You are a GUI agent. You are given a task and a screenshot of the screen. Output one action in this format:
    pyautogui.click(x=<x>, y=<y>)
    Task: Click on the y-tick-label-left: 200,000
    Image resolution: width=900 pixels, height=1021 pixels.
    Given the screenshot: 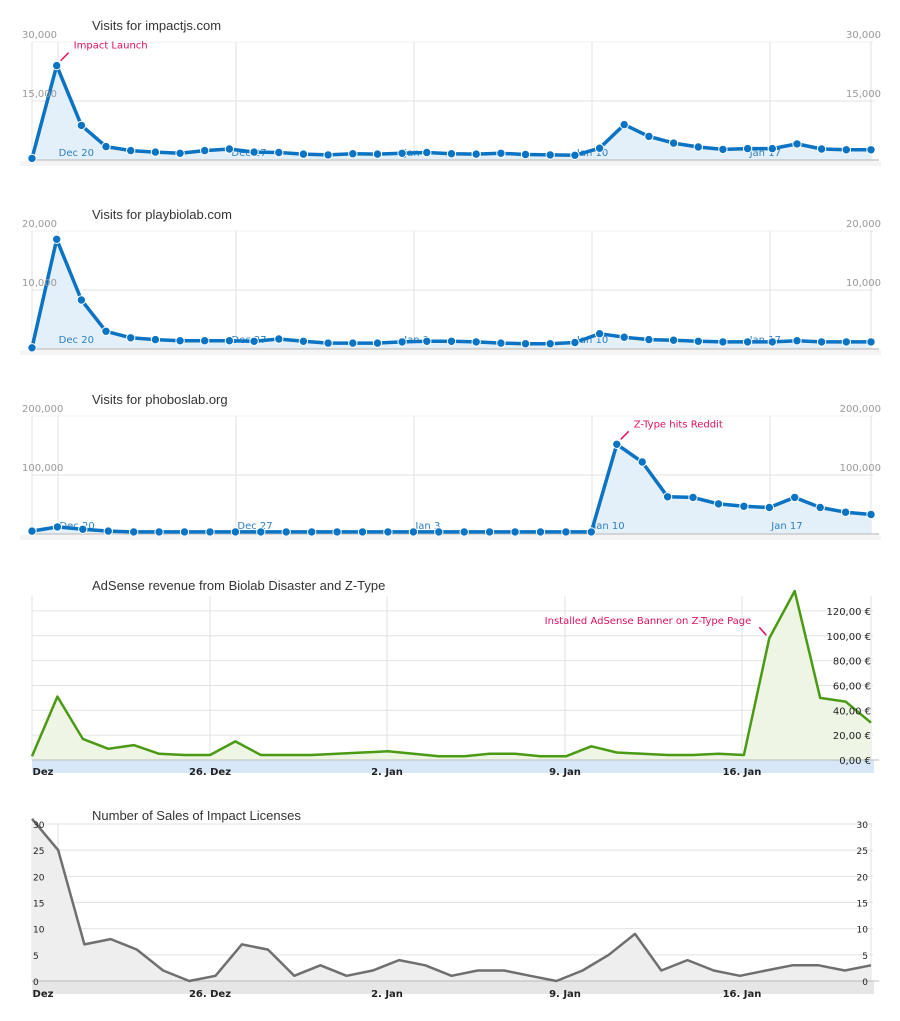 What is the action you would take?
    pyautogui.click(x=42, y=409)
    